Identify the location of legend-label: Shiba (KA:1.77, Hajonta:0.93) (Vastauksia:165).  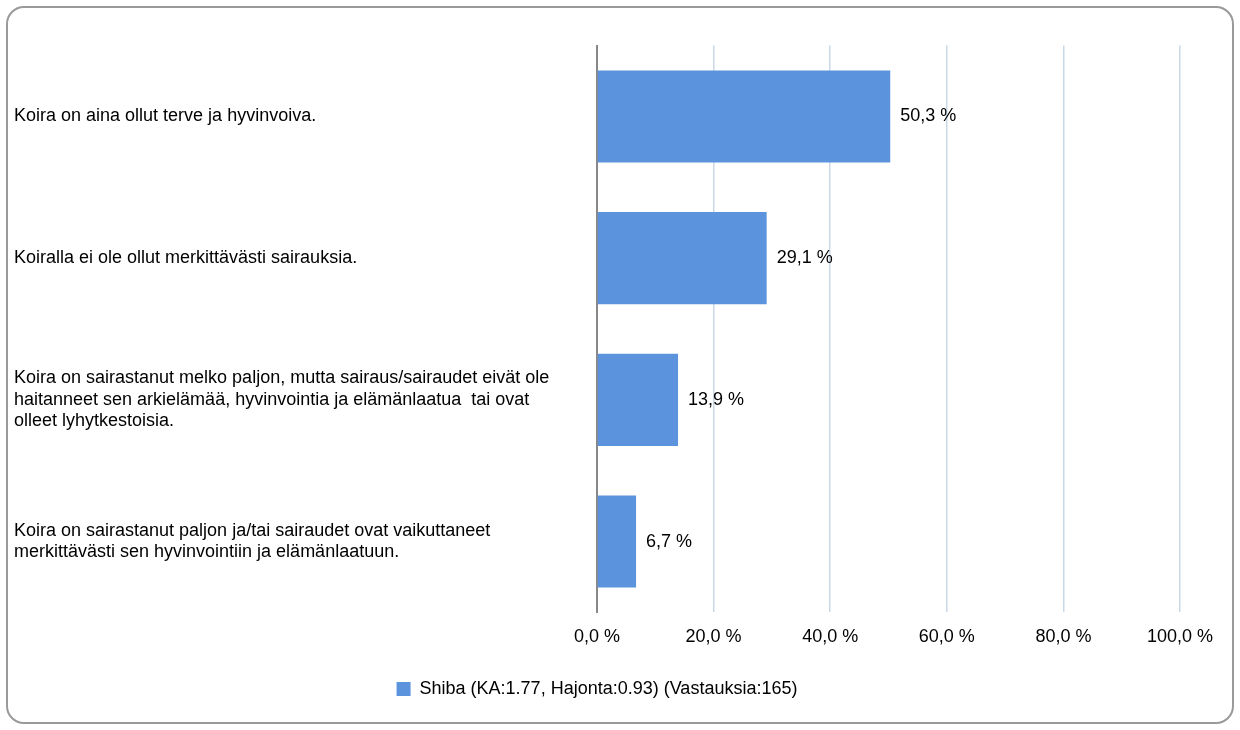
(608, 687).